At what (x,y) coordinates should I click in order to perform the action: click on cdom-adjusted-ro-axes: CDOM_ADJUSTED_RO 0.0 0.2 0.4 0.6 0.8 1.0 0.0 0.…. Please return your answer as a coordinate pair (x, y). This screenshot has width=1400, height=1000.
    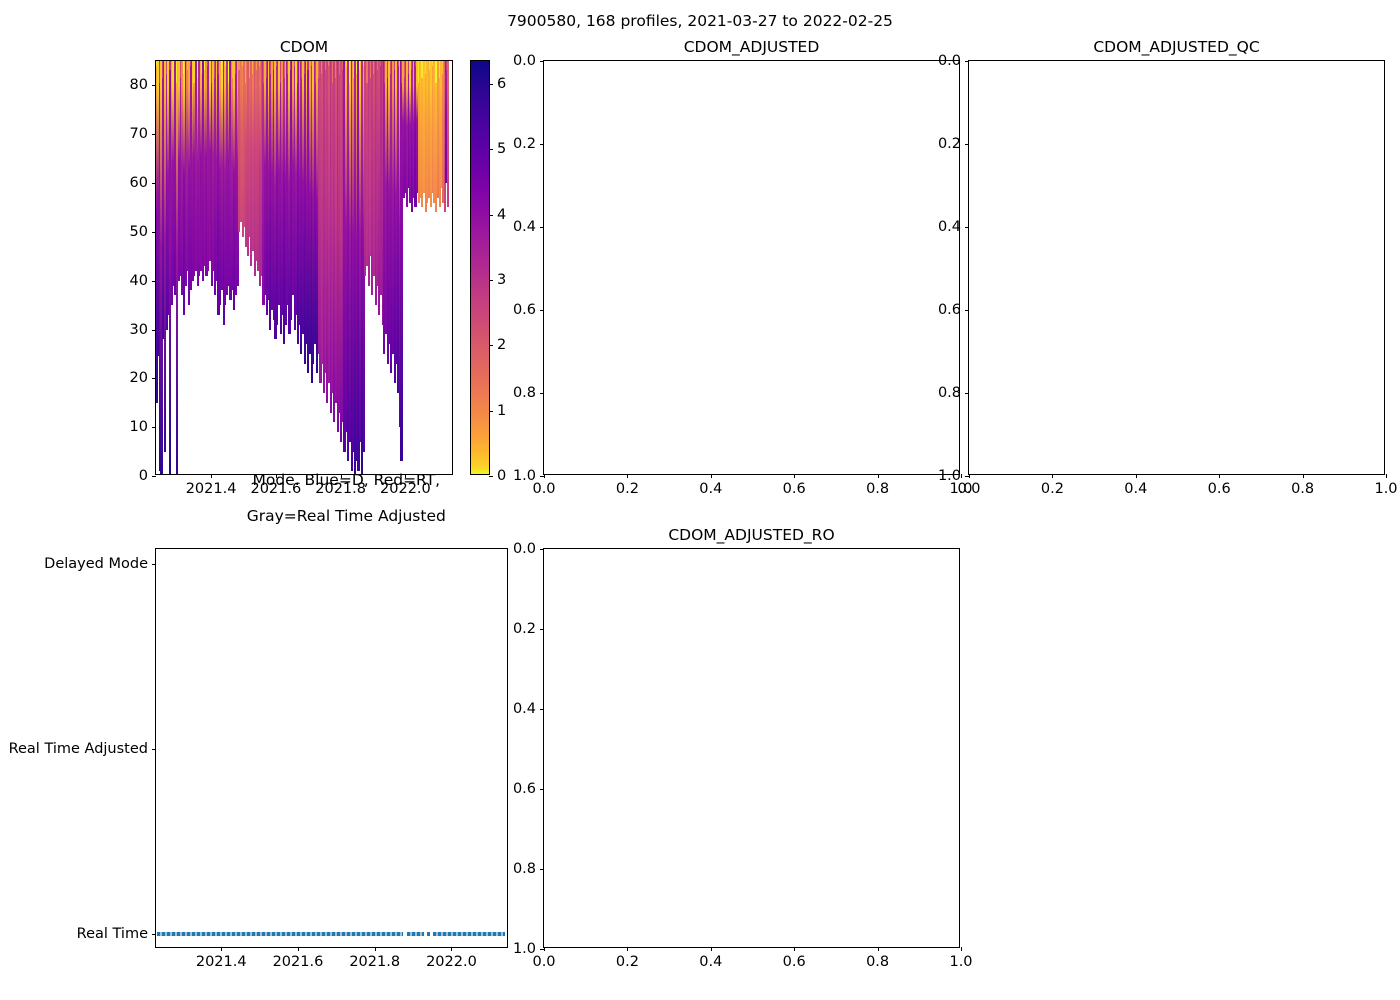
    Looking at the image, I should click on (743, 748).